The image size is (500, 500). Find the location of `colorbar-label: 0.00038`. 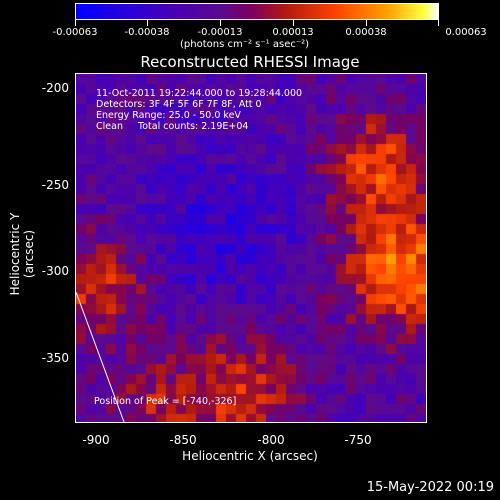

colorbar-label: 0.00038 is located at coordinates (366, 32).